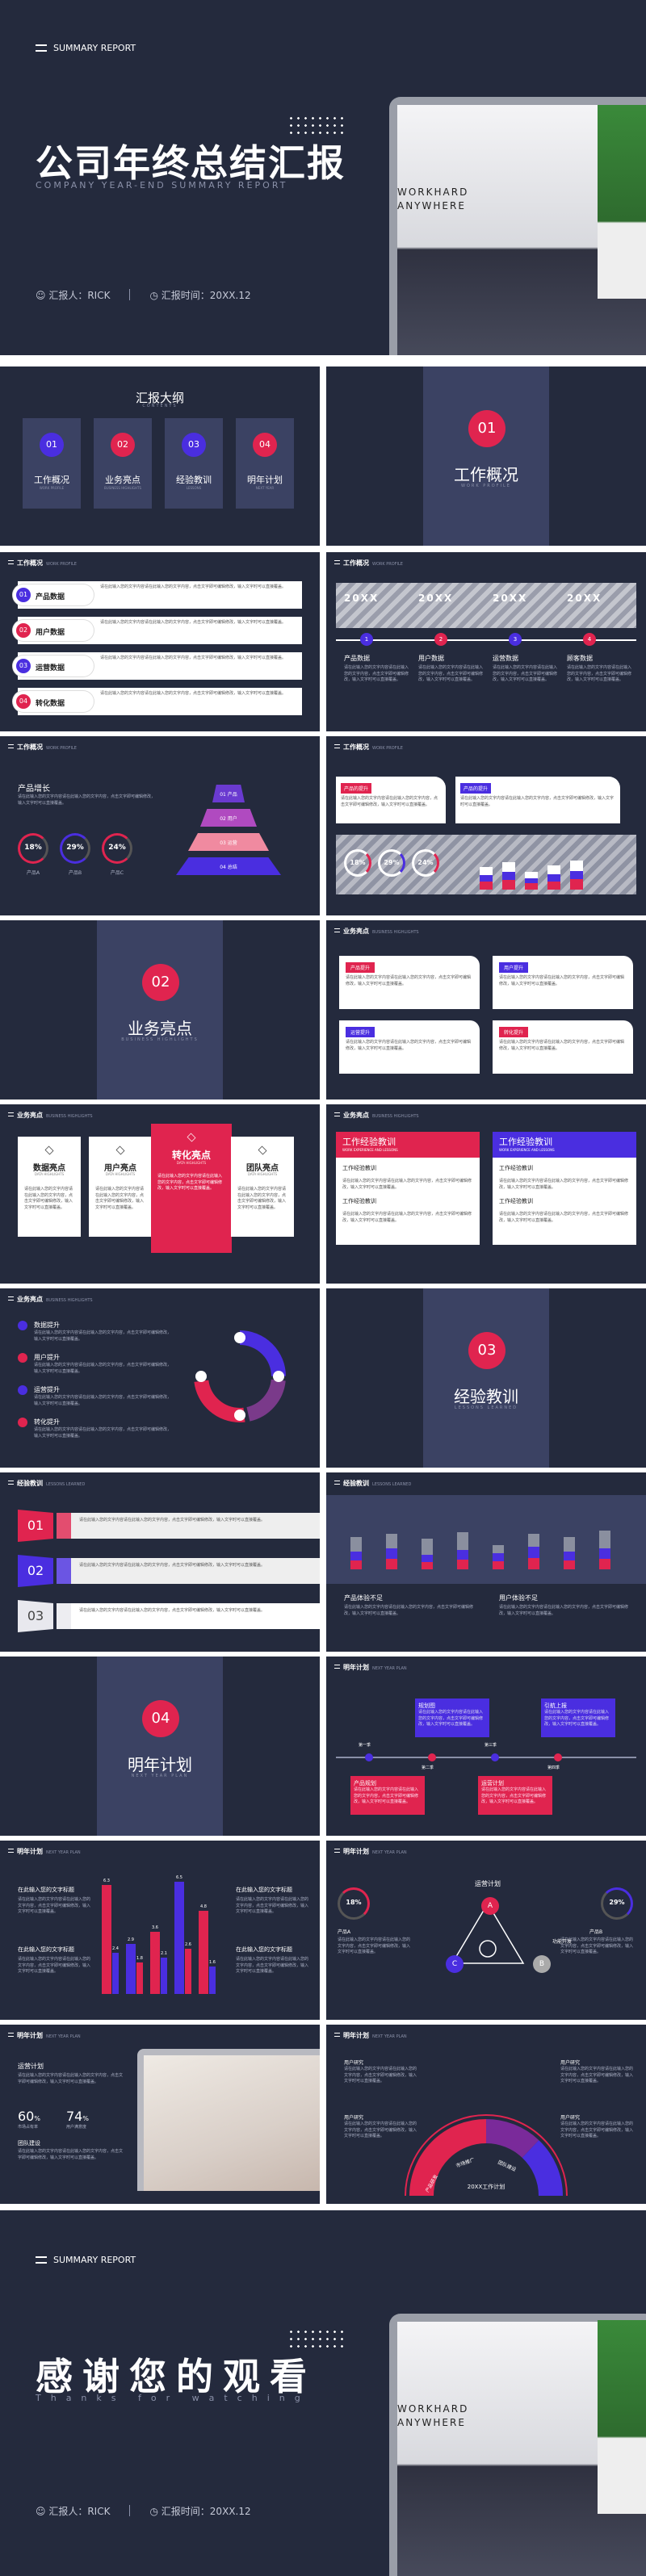 This screenshot has height=2576, width=646. Describe the element at coordinates (491, 1746) in the screenshot. I see `quarter-label: 第三季` at that location.